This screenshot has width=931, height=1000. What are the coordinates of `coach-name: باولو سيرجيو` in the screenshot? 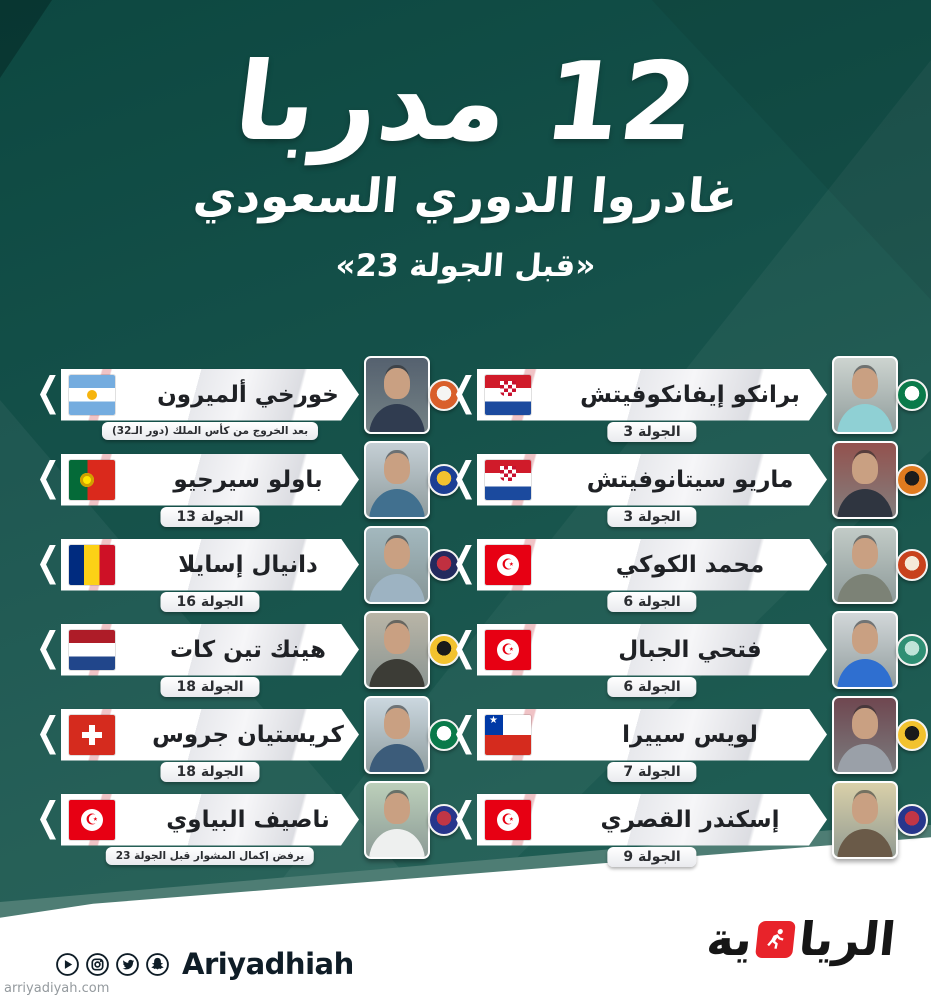 It's located at (248, 479).